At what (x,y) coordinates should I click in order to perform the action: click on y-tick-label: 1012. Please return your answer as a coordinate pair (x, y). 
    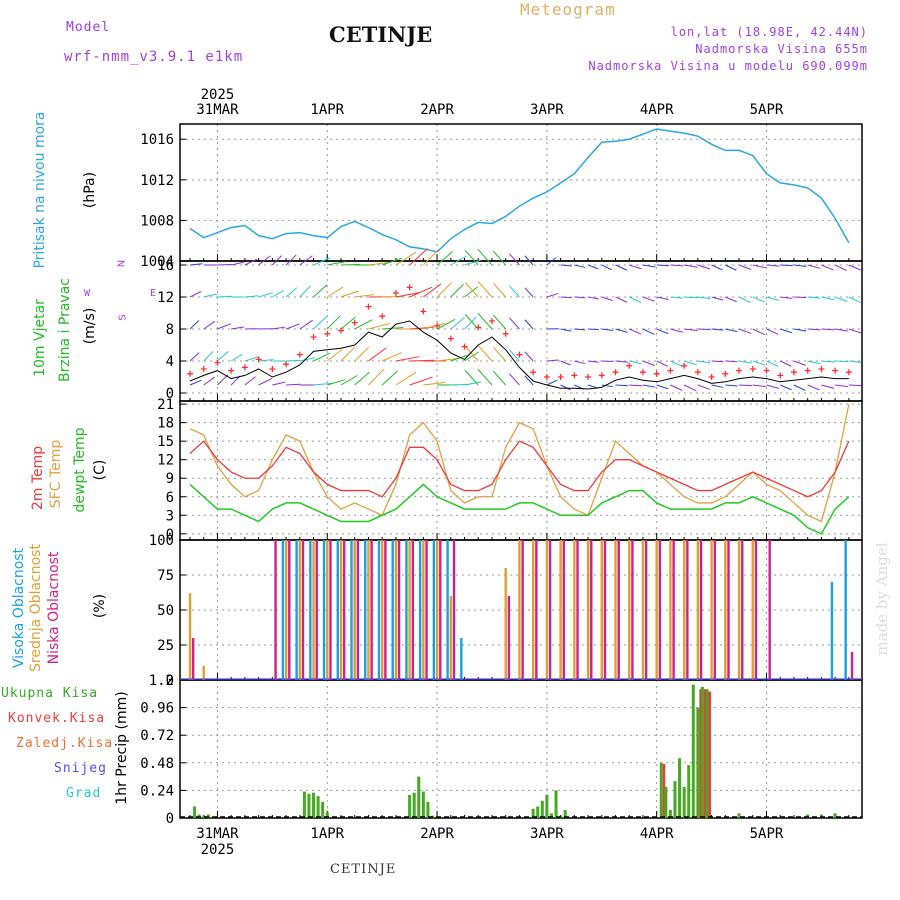
    Looking at the image, I should click on (157, 181).